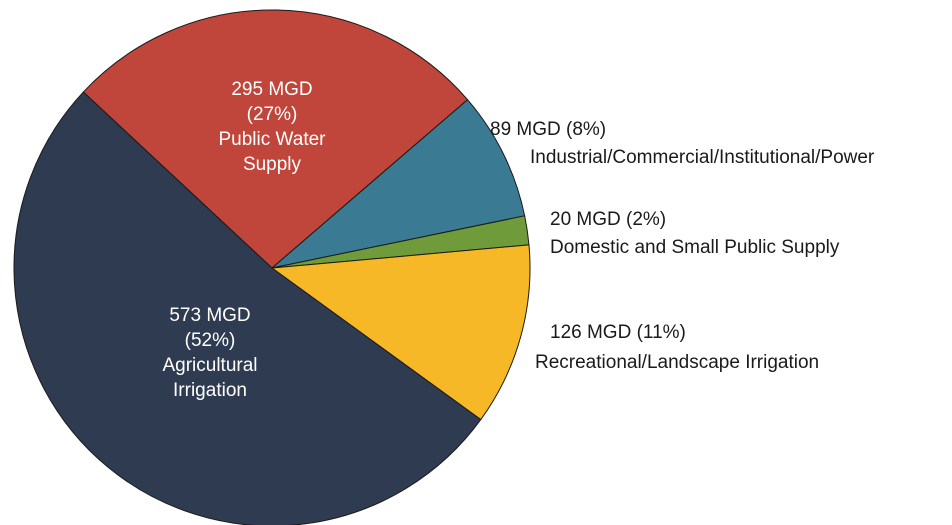  What do you see at coordinates (272, 152) in the screenshot?
I see `category-label: Public Water Supply` at bounding box center [272, 152].